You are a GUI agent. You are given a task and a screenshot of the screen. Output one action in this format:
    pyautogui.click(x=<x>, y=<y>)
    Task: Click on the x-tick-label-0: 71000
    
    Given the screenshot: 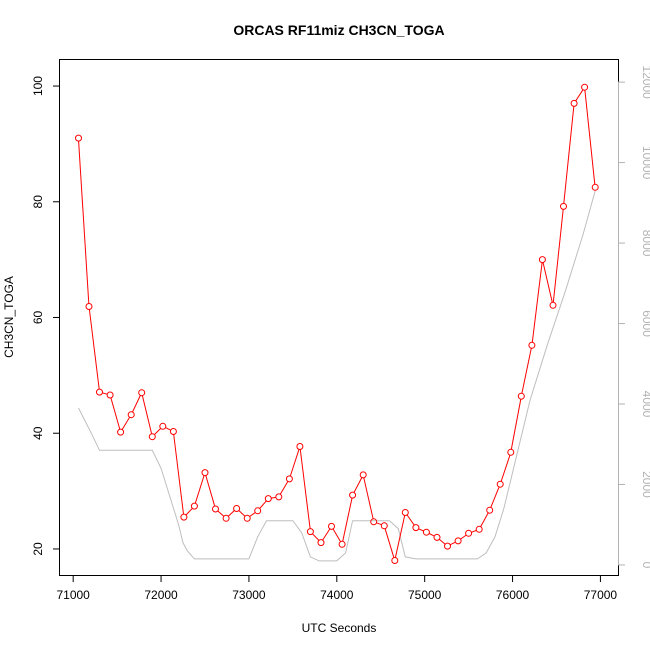 What is the action you would take?
    pyautogui.click(x=73, y=595)
    